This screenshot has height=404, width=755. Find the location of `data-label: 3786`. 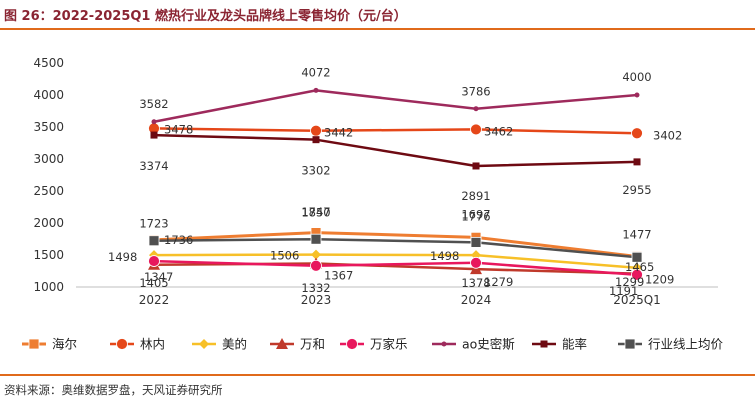

data-label: 3786 is located at coordinates (475, 92).